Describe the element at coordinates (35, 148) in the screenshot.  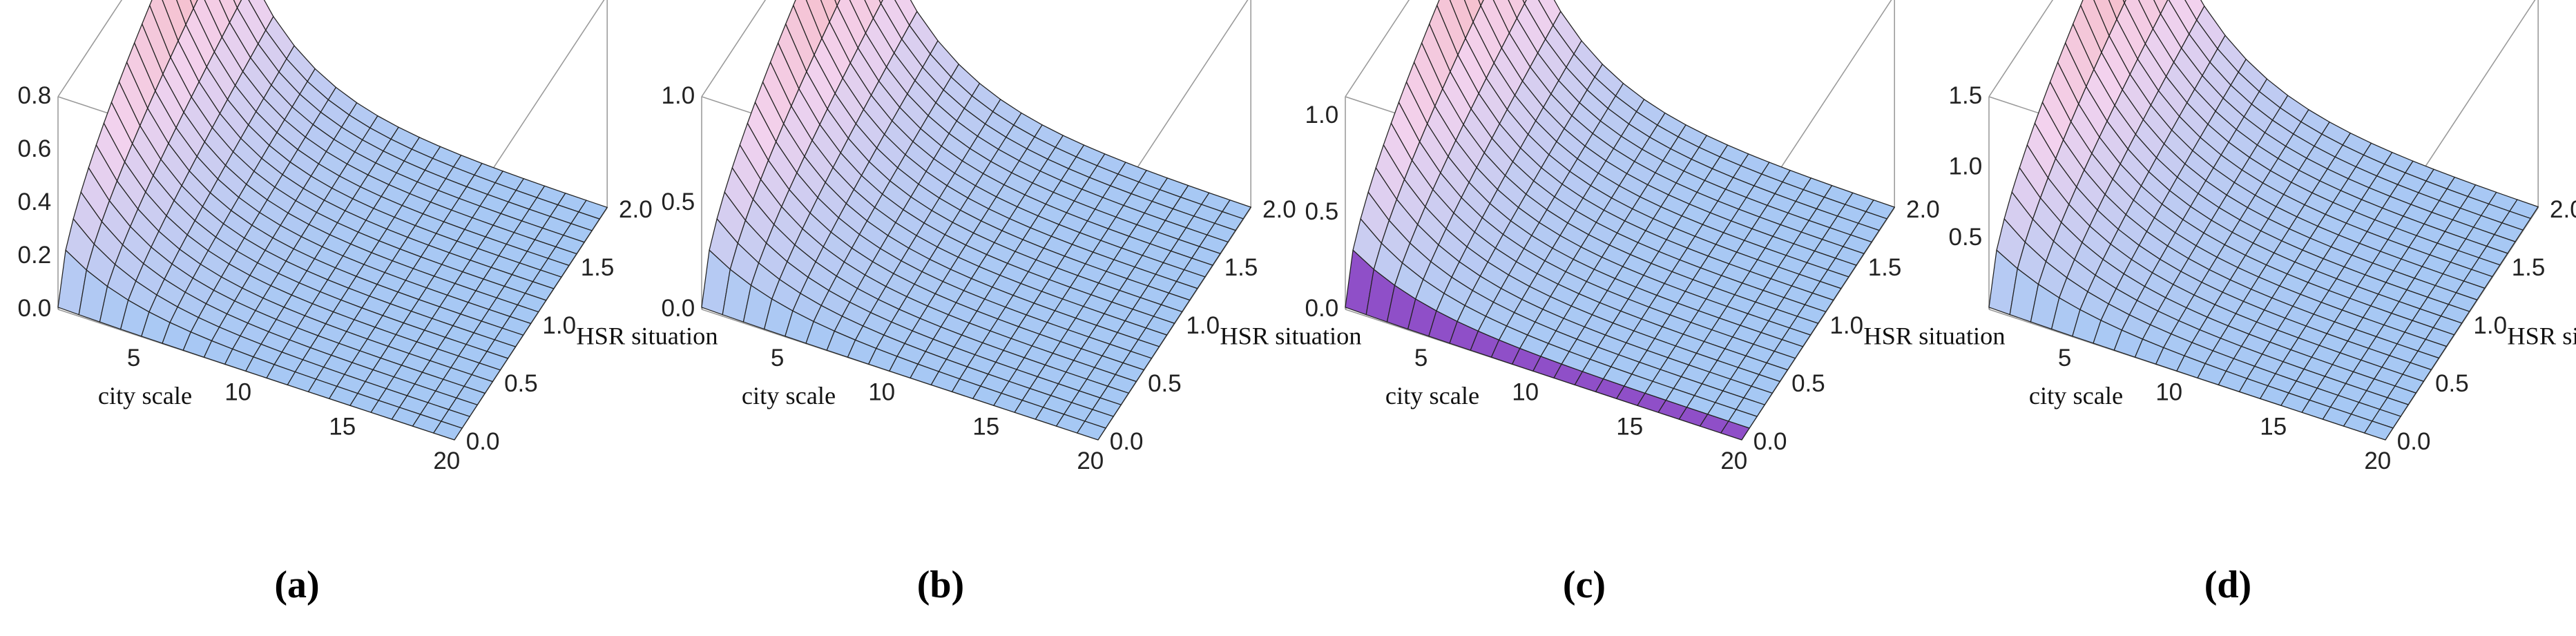
I see `z-tick-label: 0.6` at that location.